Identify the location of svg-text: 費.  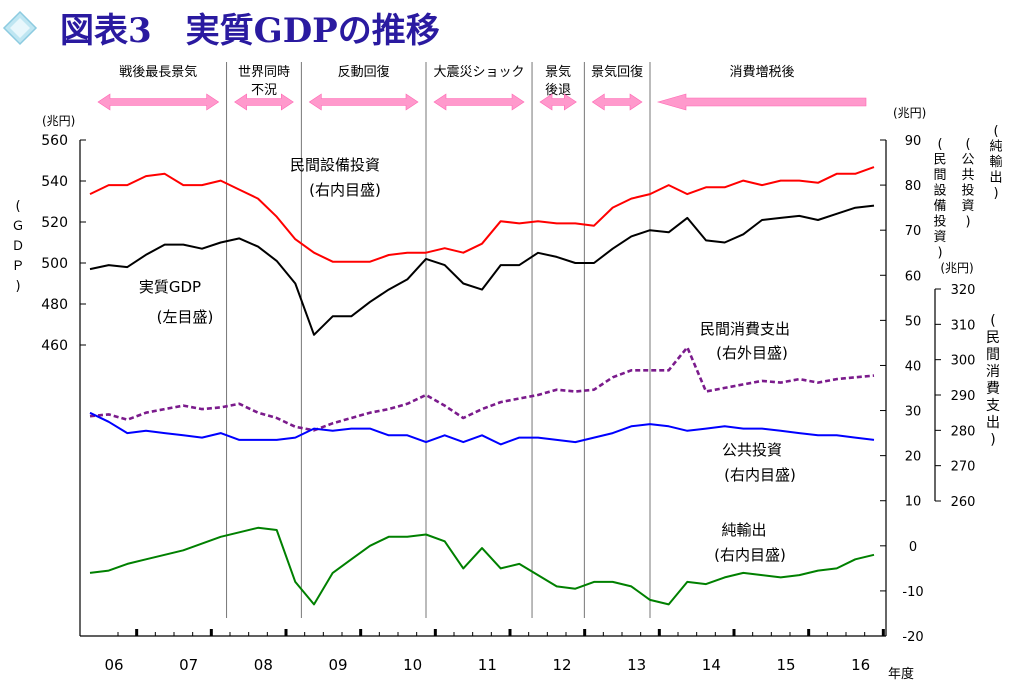
(993, 389).